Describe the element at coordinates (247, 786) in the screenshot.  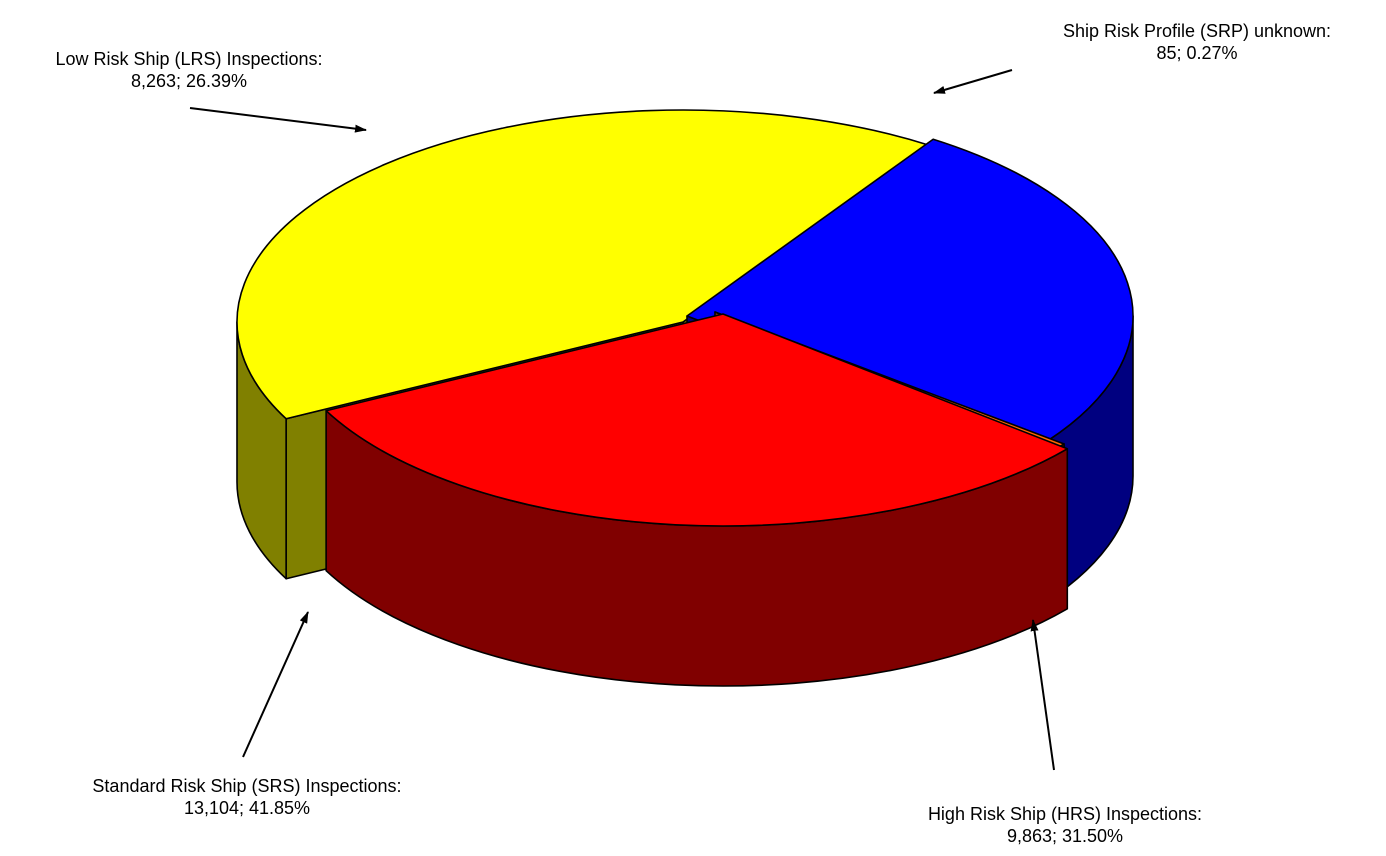
I see `slice-label-srs-name: Standard Risk Ship (SRS) Inspections:` at that location.